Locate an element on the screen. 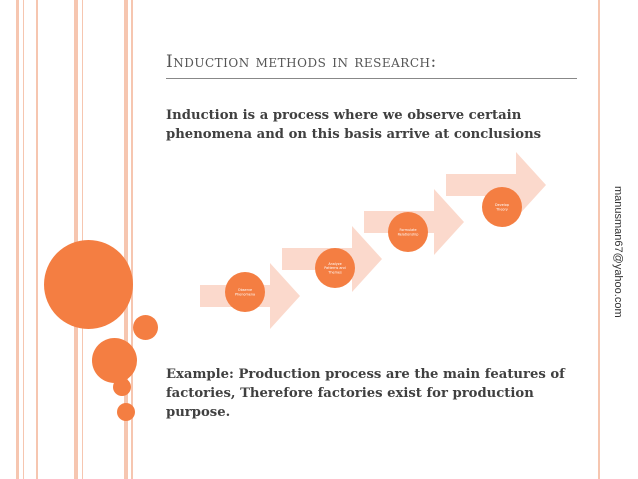  slide-title: Induction methods in research: is located at coordinates (301, 62).